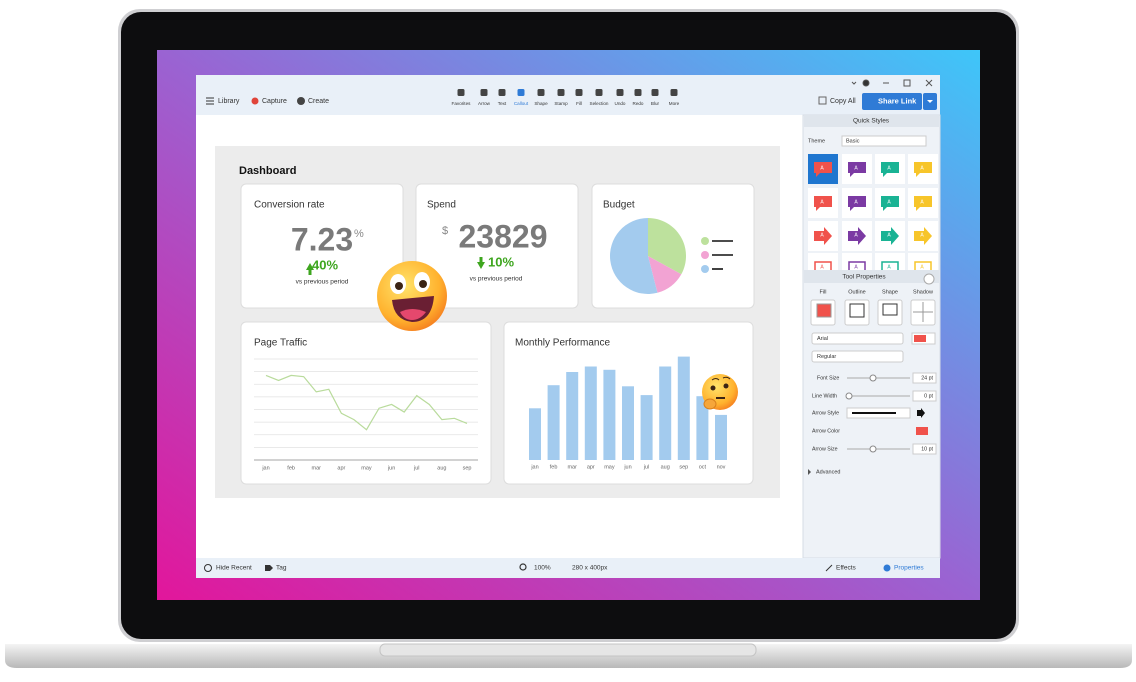  I want to click on kpi-currency: $, so click(445, 231).